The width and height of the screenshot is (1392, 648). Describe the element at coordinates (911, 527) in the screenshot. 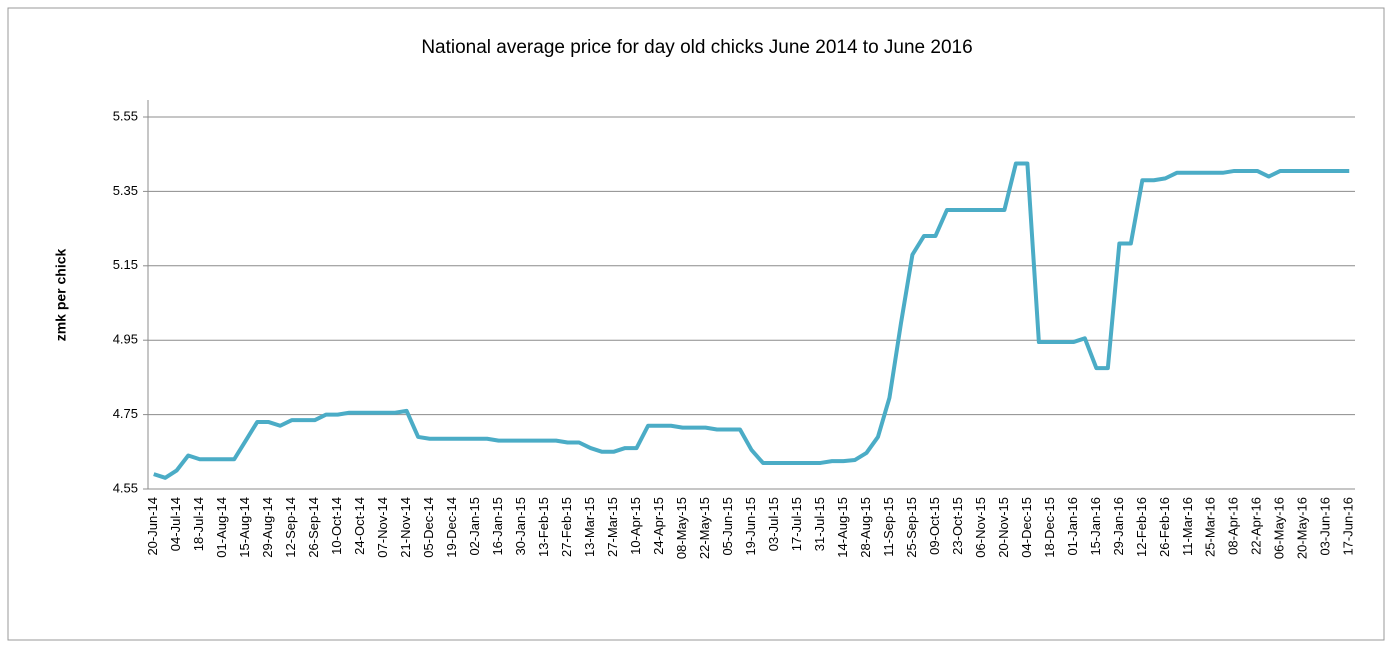

I see `x-tick-label: 25-Sep-15` at that location.